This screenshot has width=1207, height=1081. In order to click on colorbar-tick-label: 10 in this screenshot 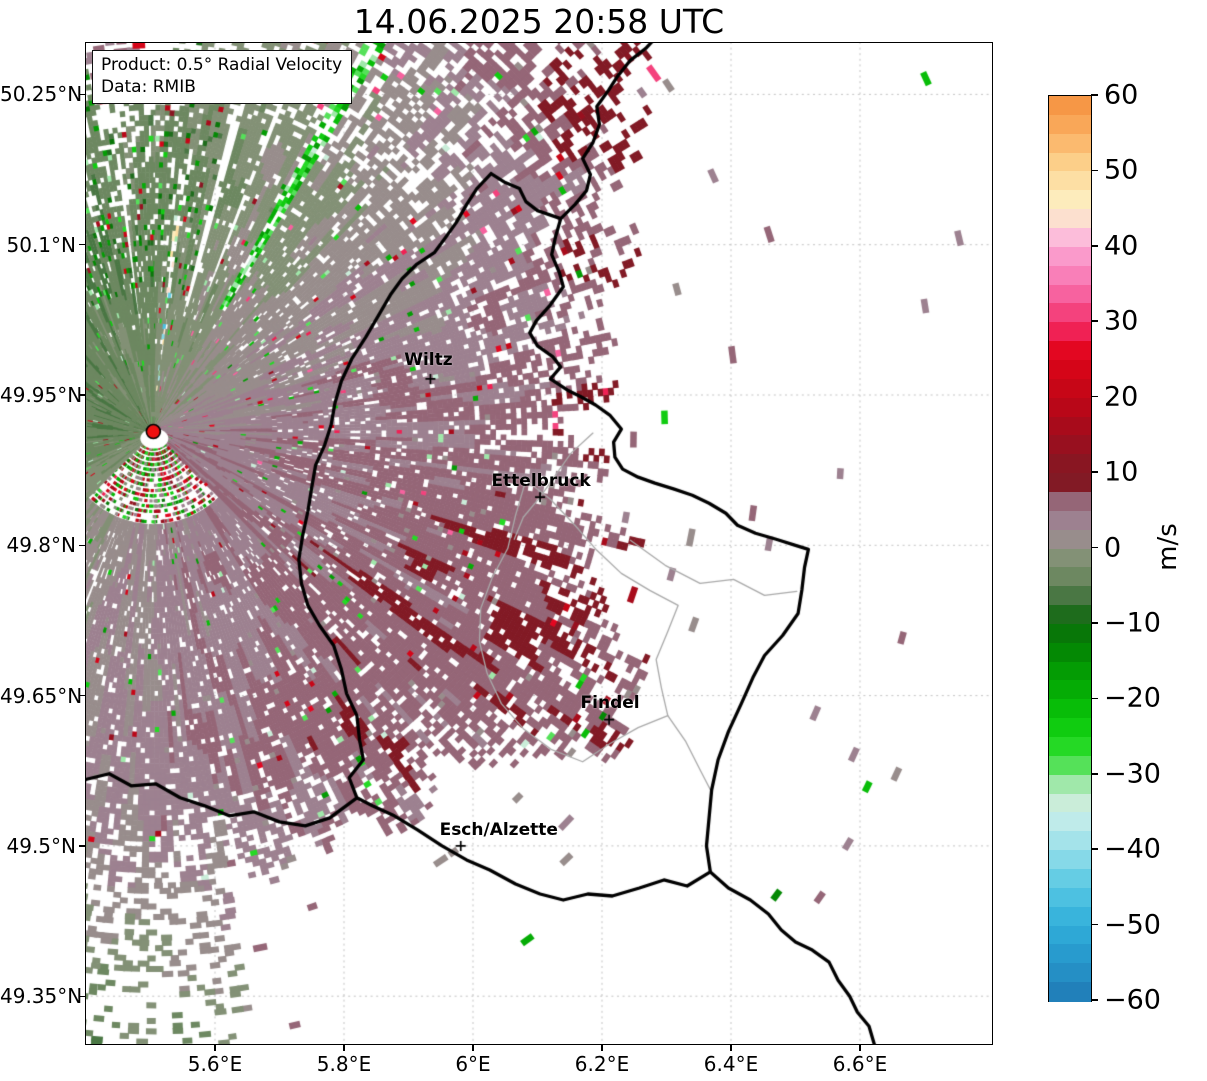, I will do `click(1121, 472)`.